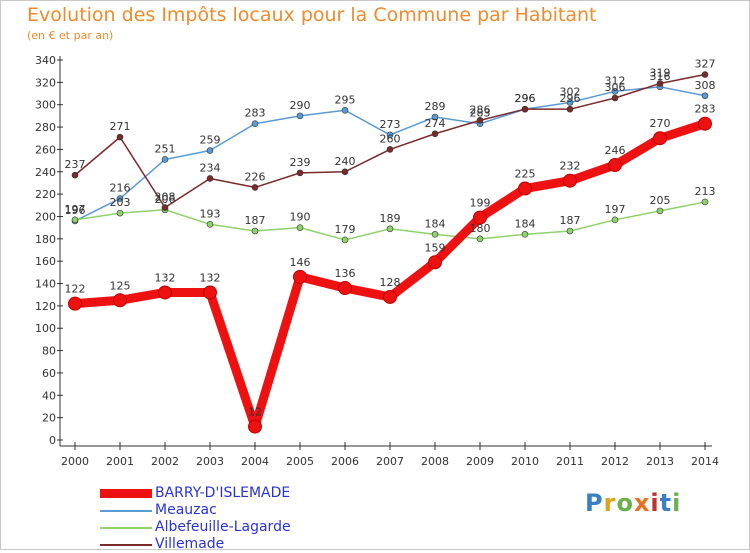 Image resolution: width=750 pixels, height=553 pixels. Describe the element at coordinates (49, 418) in the screenshot. I see `y-tick-label: 20` at that location.